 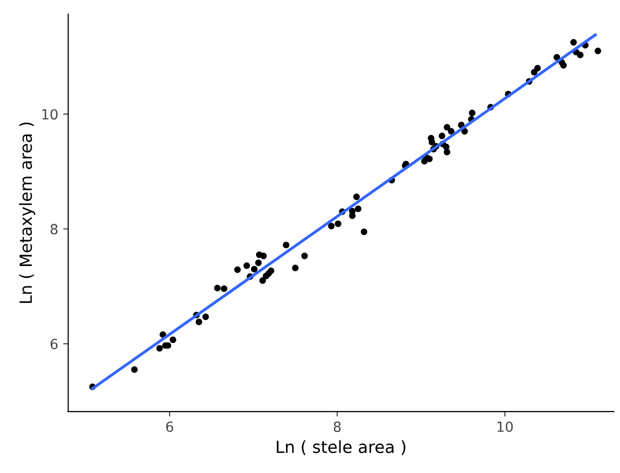 I want to click on y-tick-label: 8, so click(x=54, y=229).